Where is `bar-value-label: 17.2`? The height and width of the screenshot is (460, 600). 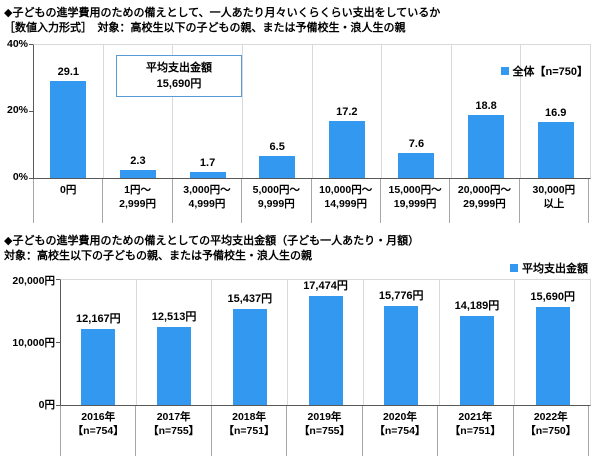
bar-value-label: 17.2 is located at coordinates (347, 112).